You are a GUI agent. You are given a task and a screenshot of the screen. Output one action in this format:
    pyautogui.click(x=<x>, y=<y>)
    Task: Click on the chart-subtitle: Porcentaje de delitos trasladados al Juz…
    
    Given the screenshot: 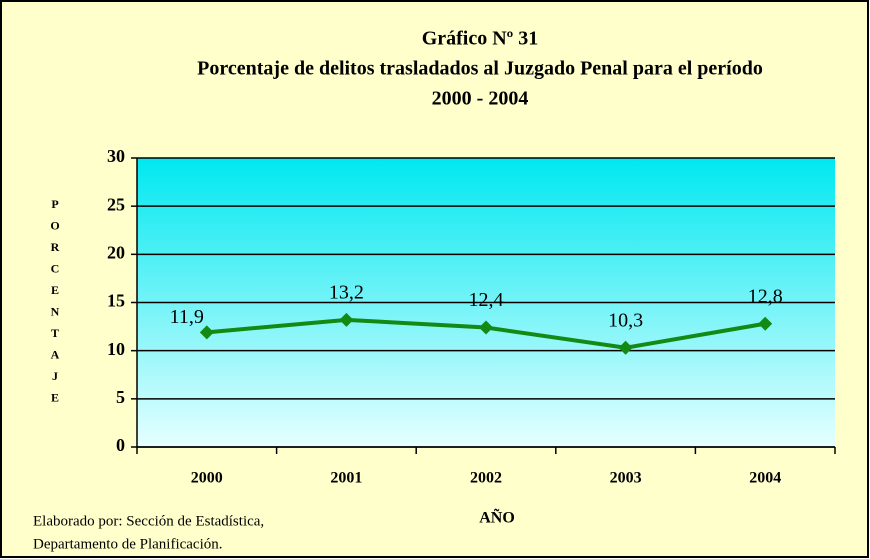 What is the action you would take?
    pyautogui.click(x=480, y=69)
    